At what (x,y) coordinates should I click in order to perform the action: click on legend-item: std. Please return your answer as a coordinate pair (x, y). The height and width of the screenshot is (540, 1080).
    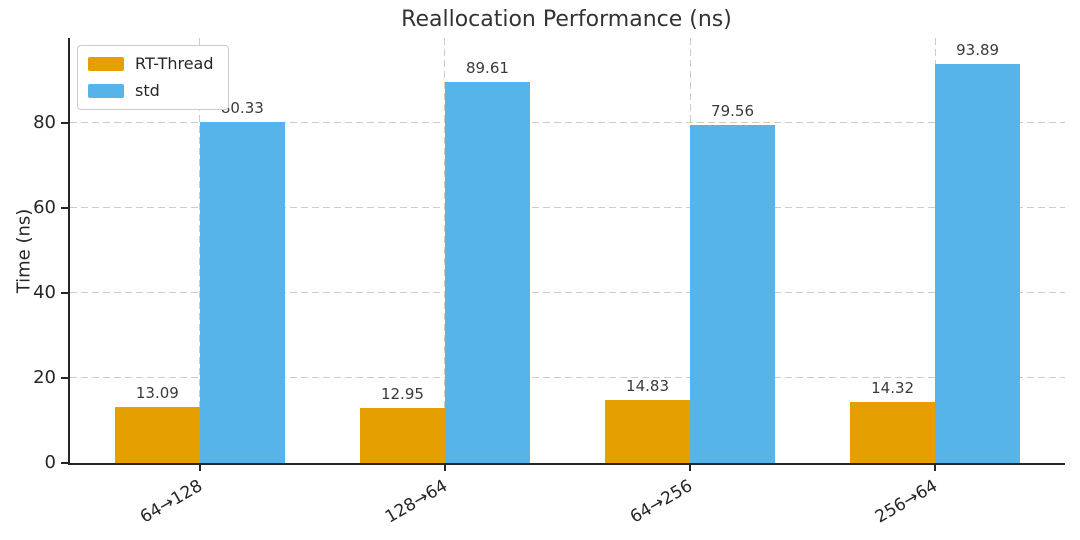
    Looking at the image, I should click on (151, 90).